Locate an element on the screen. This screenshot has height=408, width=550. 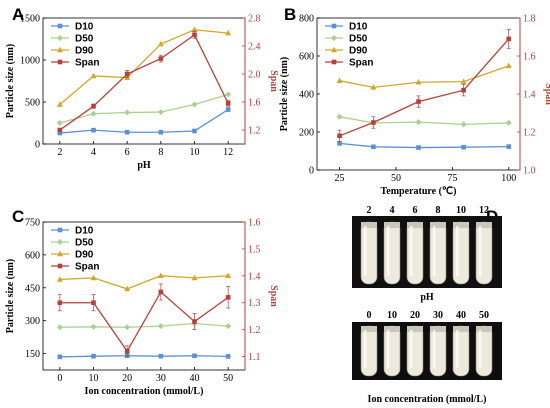
x-tick-label: 8 is located at coordinates (160, 152).